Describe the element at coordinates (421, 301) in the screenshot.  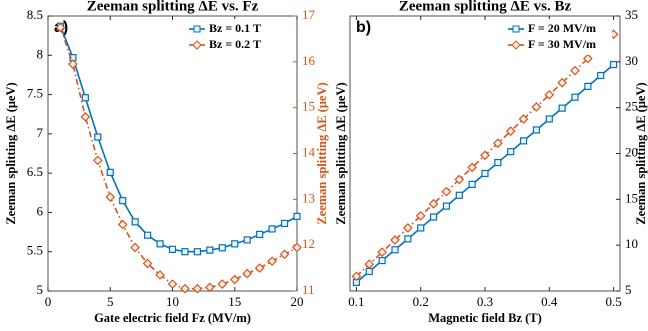
I see `x-tick-label: 0.2` at that location.